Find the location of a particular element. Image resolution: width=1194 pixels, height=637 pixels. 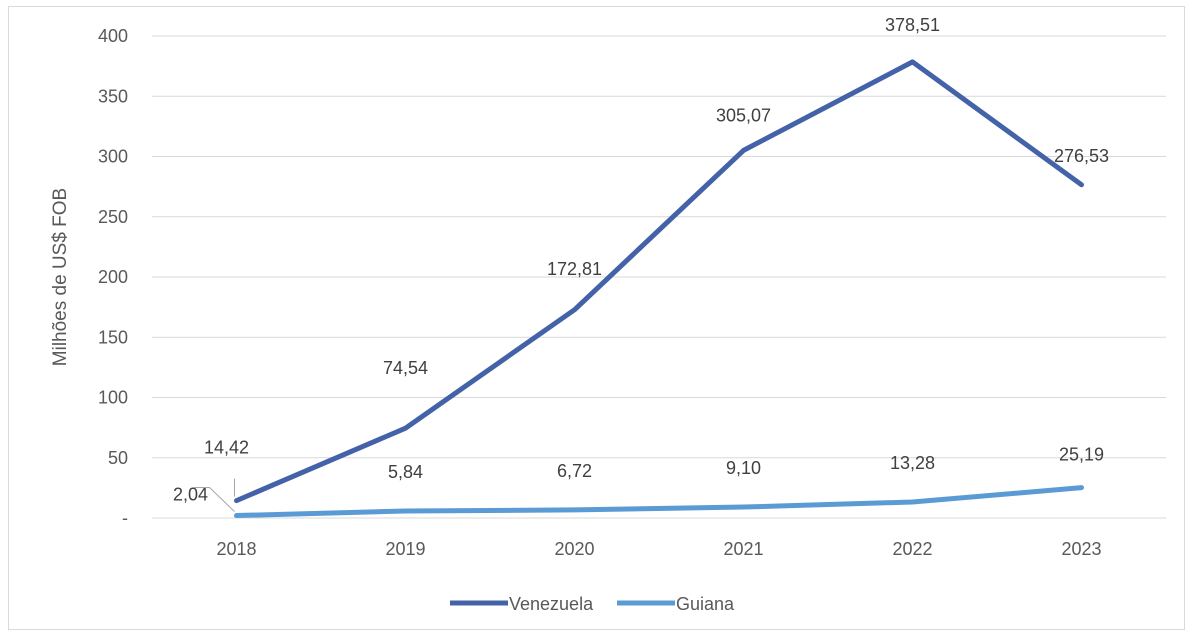

data-label-guiana: 2,04 is located at coordinates (190, 495).